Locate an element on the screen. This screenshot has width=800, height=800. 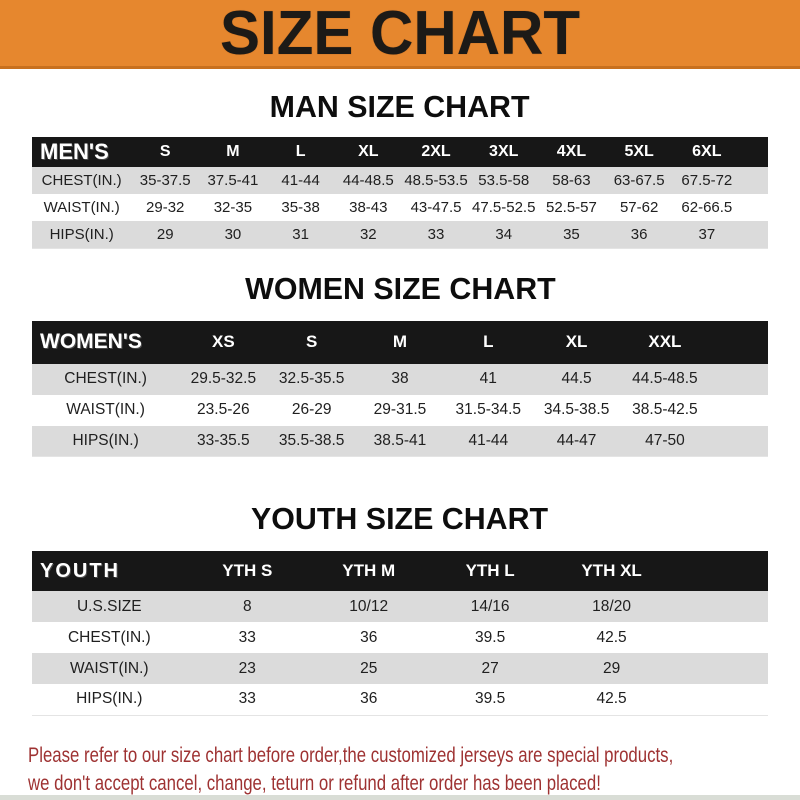
measurement-row: HIPS(IN.) 29 30 31 32 33 34 35 36 37 is located at coordinates (400, 235).